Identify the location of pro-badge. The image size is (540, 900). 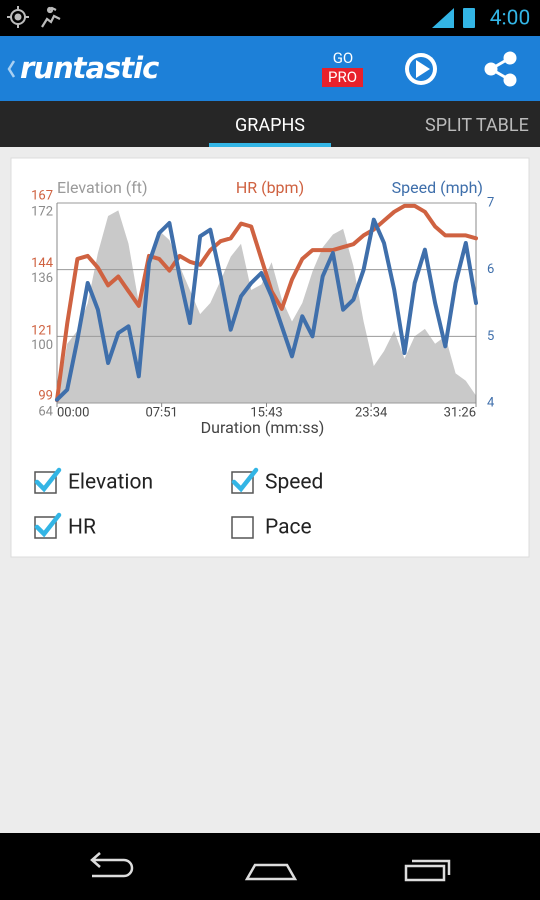
(342, 77).